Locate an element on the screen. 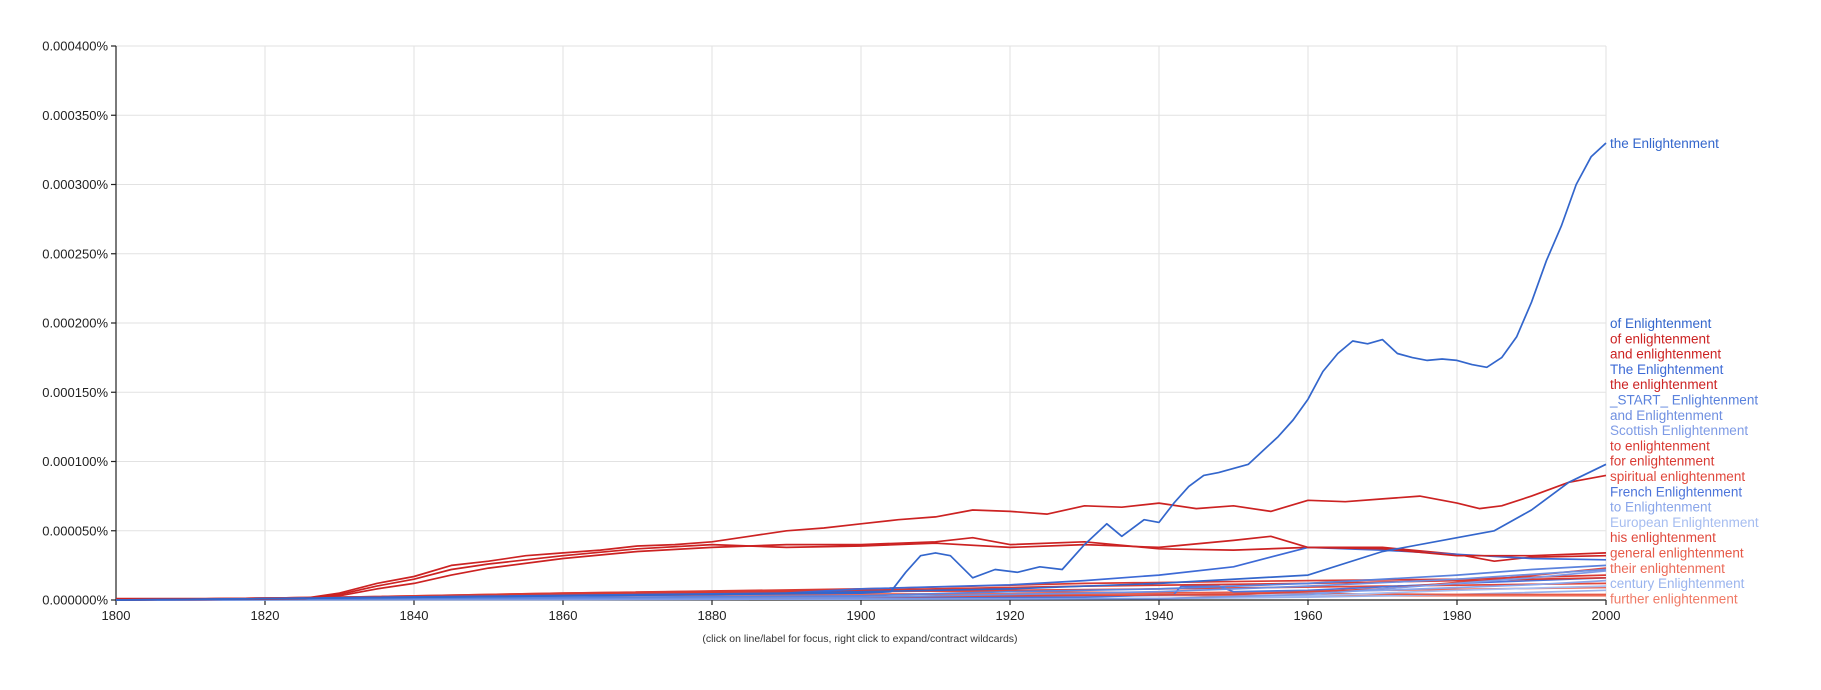 The height and width of the screenshot is (690, 1821). x-tick-label: 1900 is located at coordinates (861, 615).